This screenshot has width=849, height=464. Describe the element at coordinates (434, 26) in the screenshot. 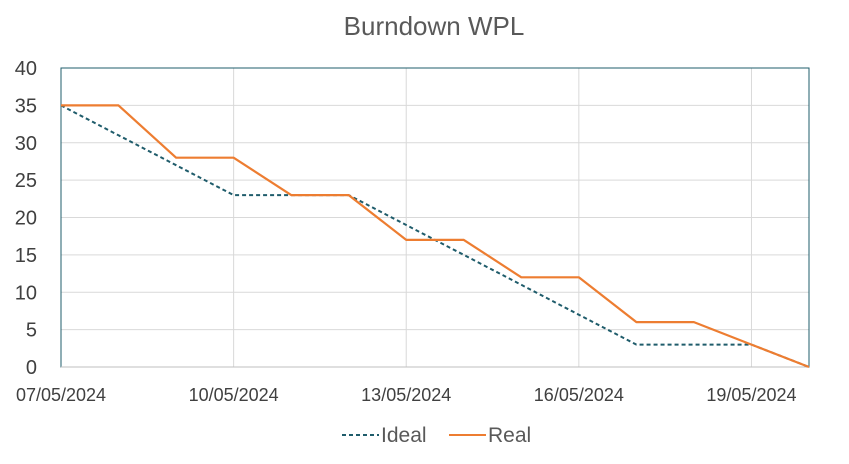

I see `chart-title: Burndown WPL` at that location.